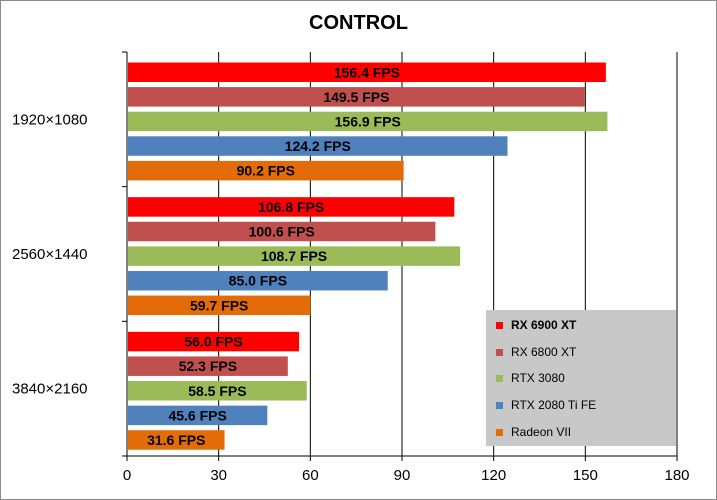  What do you see at coordinates (544, 352) in the screenshot?
I see `legend-label-rx-6800-xt: RX 6800 XT` at bounding box center [544, 352].